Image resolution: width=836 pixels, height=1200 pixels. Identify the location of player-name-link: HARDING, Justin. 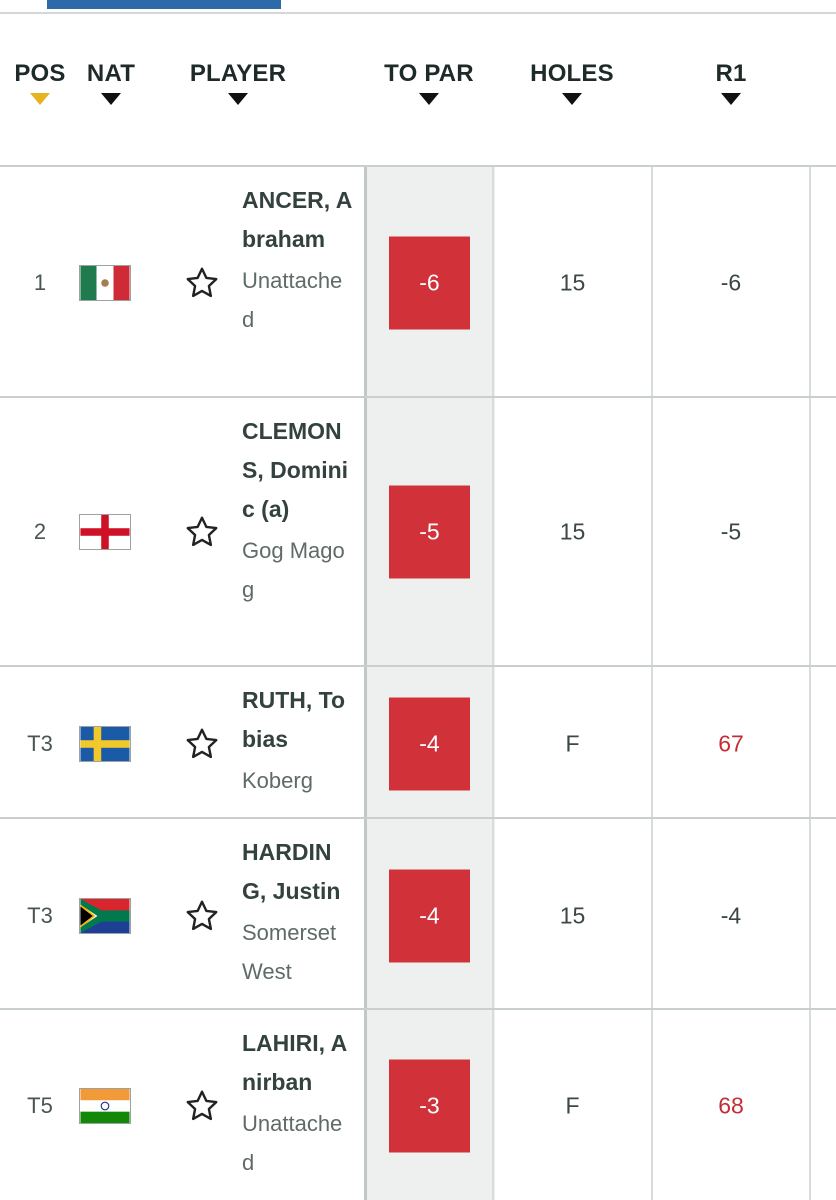
(291, 871).